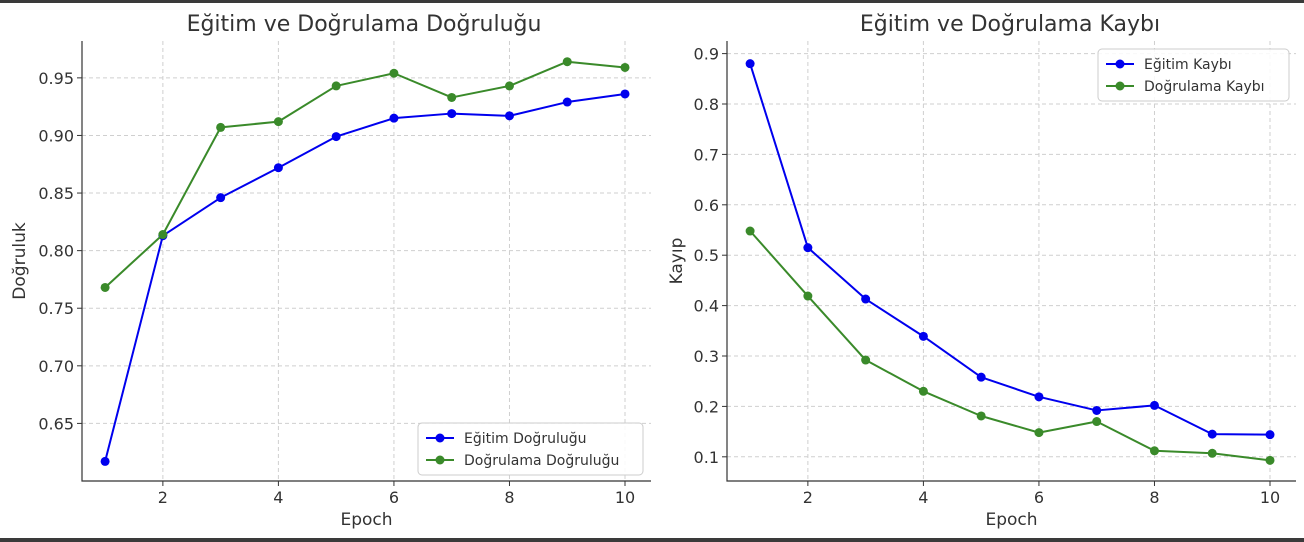 The height and width of the screenshot is (542, 1304). I want to click on legend-label: Doğrulama Kaybı, so click(1204, 87).